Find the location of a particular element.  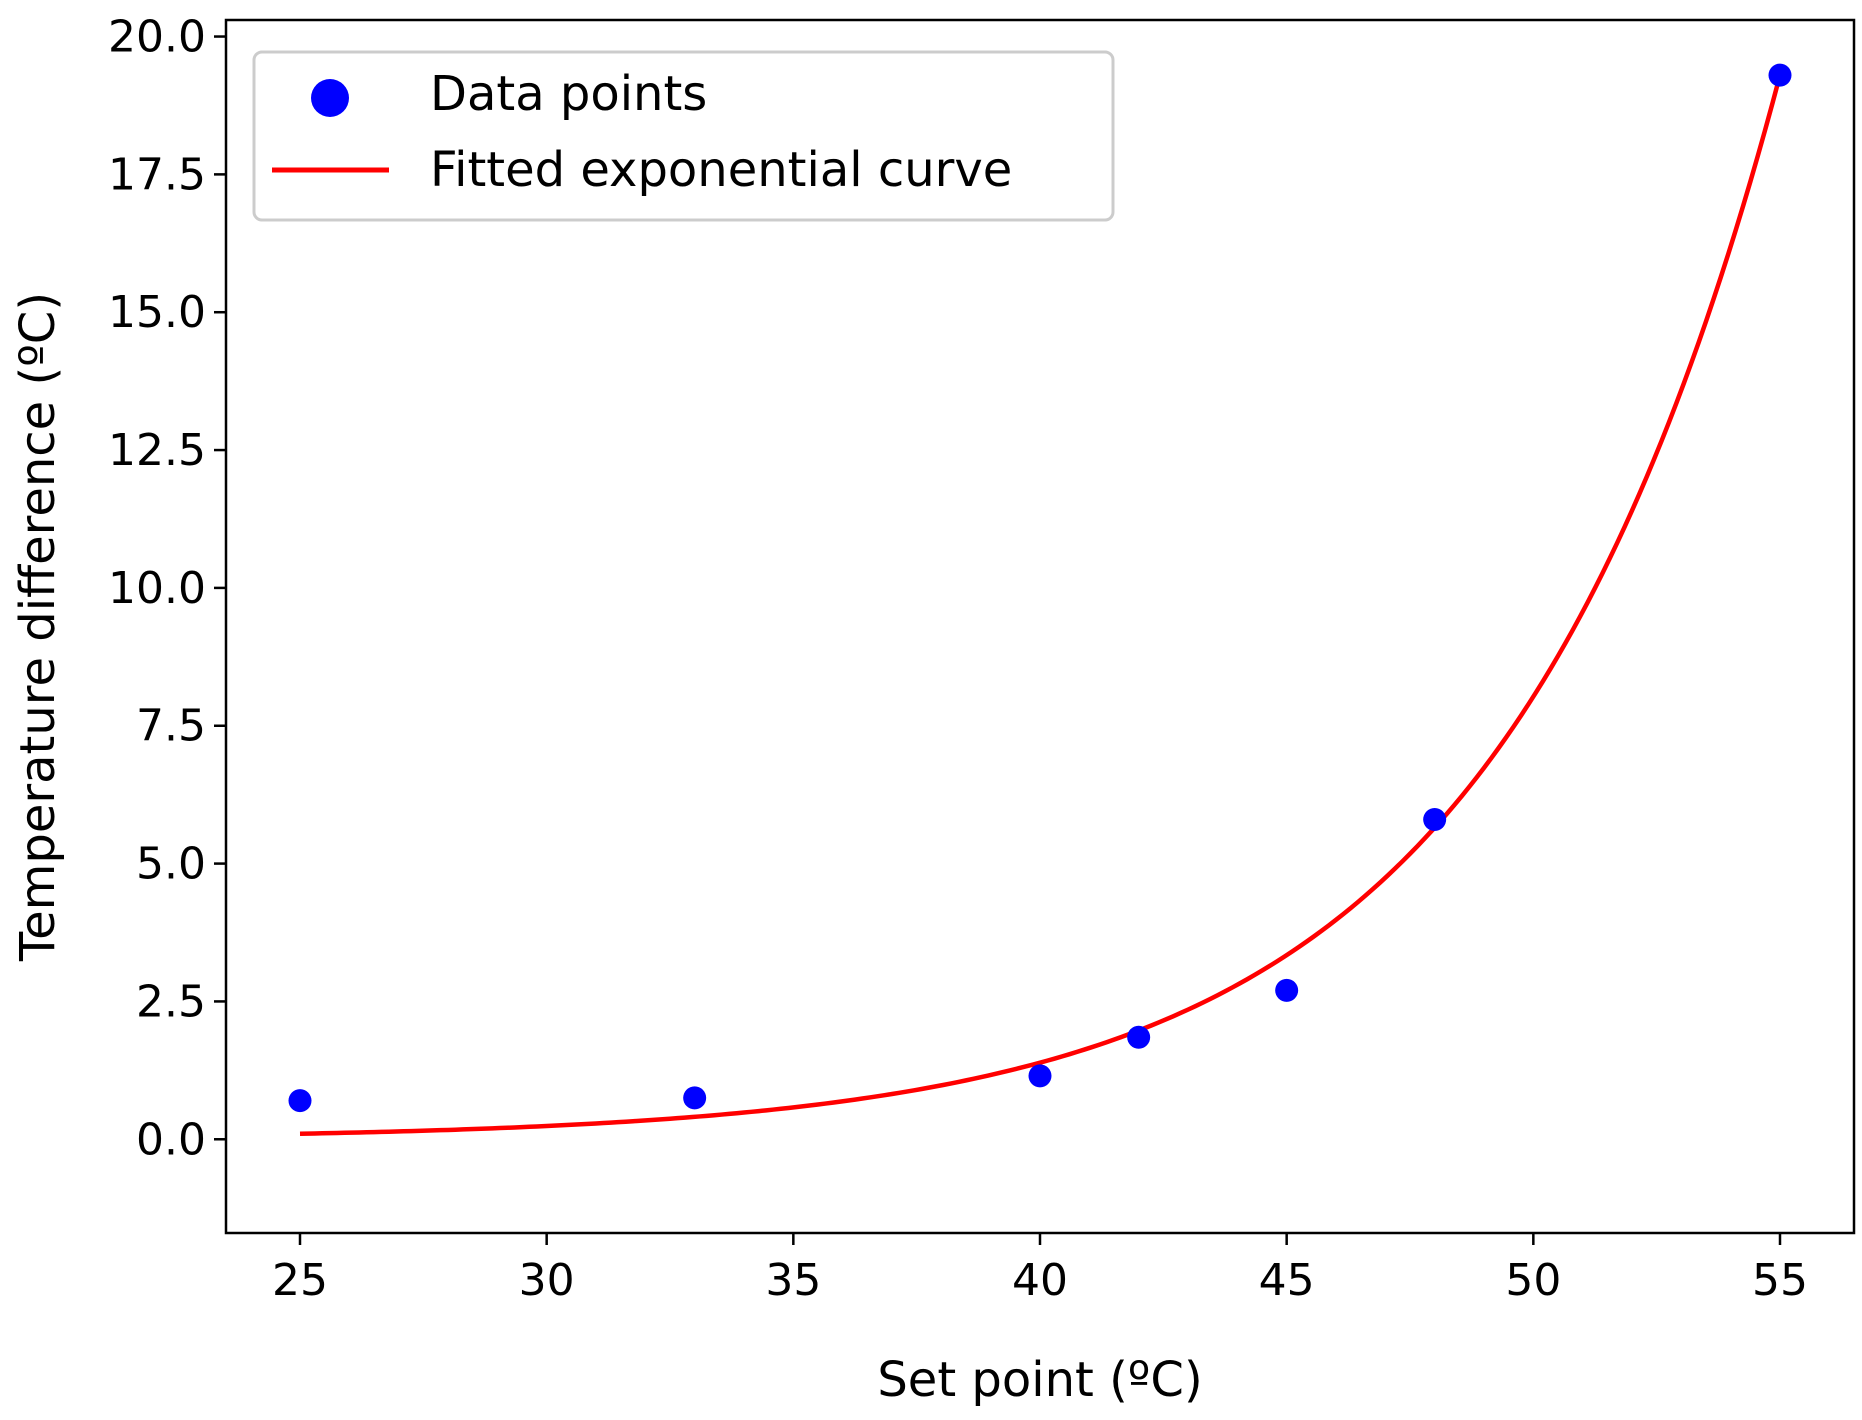

legend-label-fitted-curve: Fitted exponential curve is located at coordinates (721, 170).